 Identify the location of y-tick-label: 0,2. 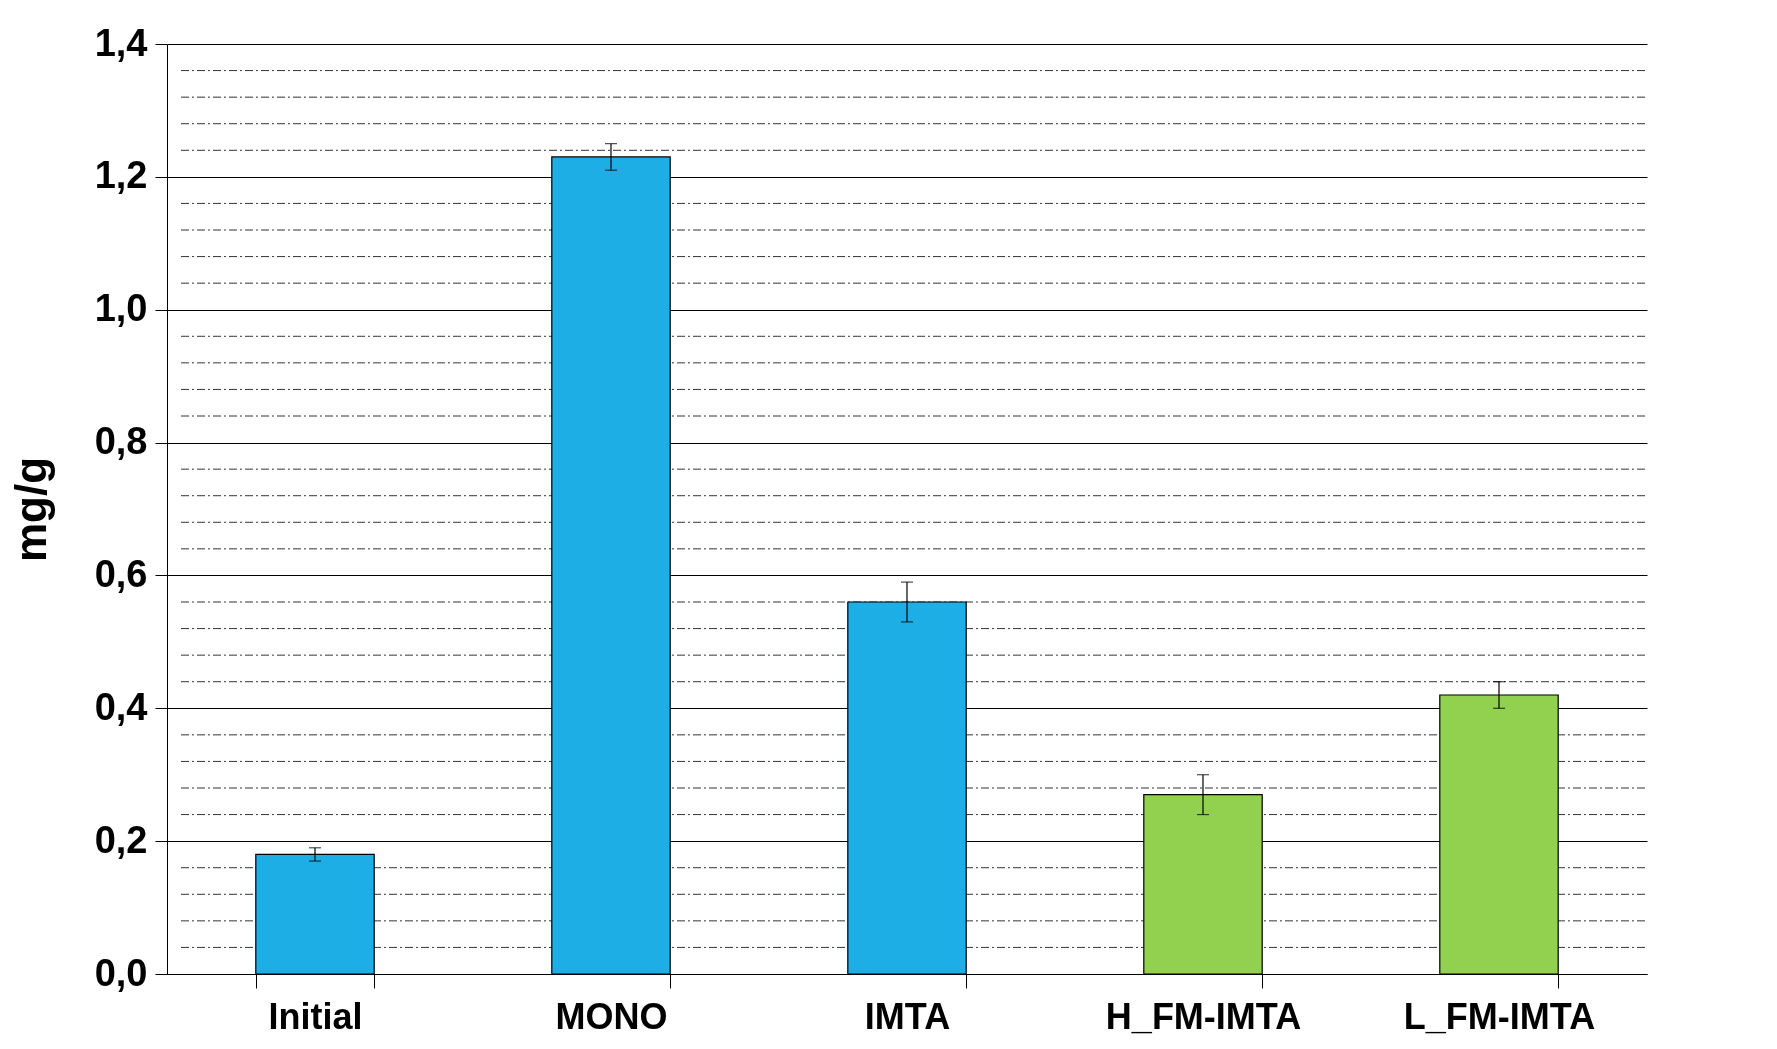
(121, 839).